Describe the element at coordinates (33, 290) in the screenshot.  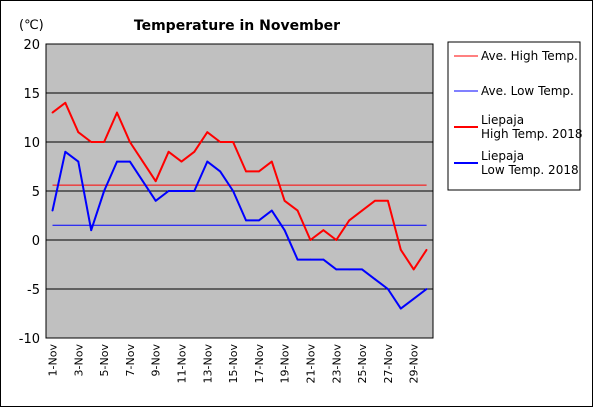
I see `y-tick-label: -5` at that location.